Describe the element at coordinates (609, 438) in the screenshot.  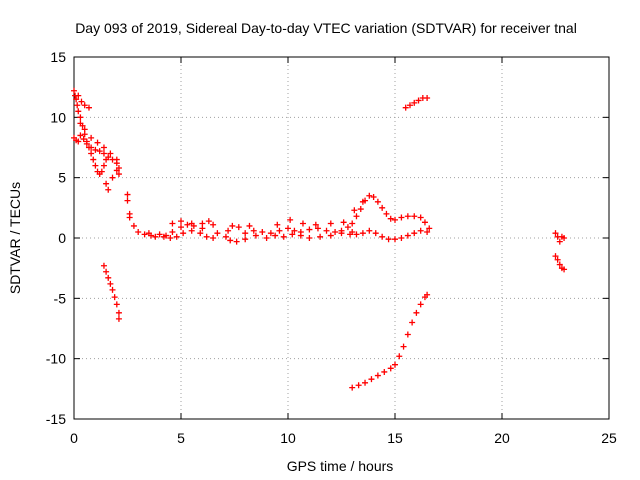
I see `x-tick-label: 25` at that location.